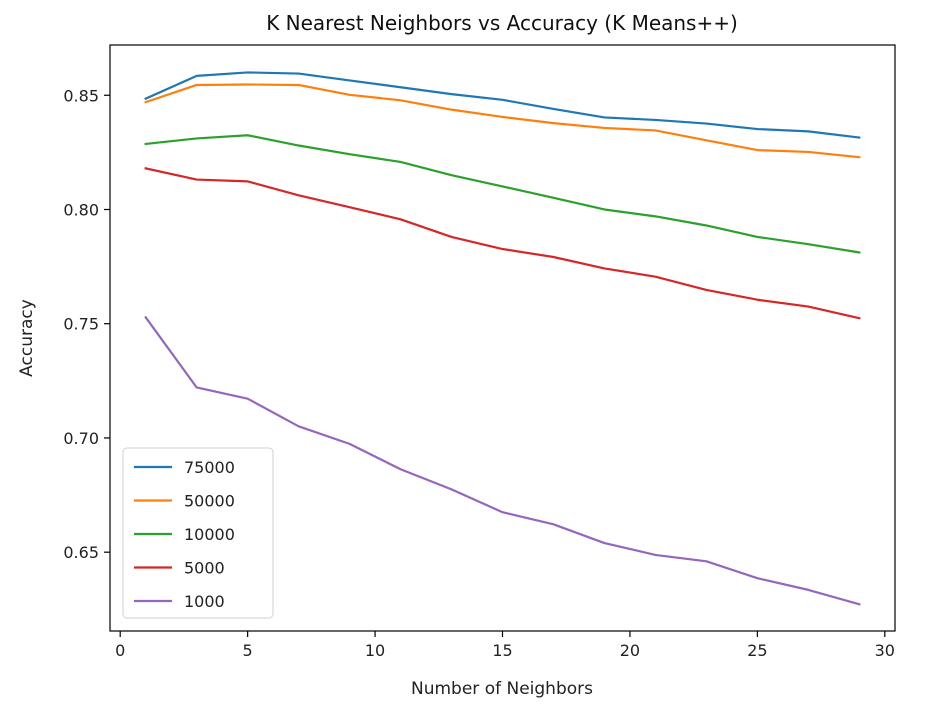  I want to click on y-tick-label: 0.80, so click(81, 209).